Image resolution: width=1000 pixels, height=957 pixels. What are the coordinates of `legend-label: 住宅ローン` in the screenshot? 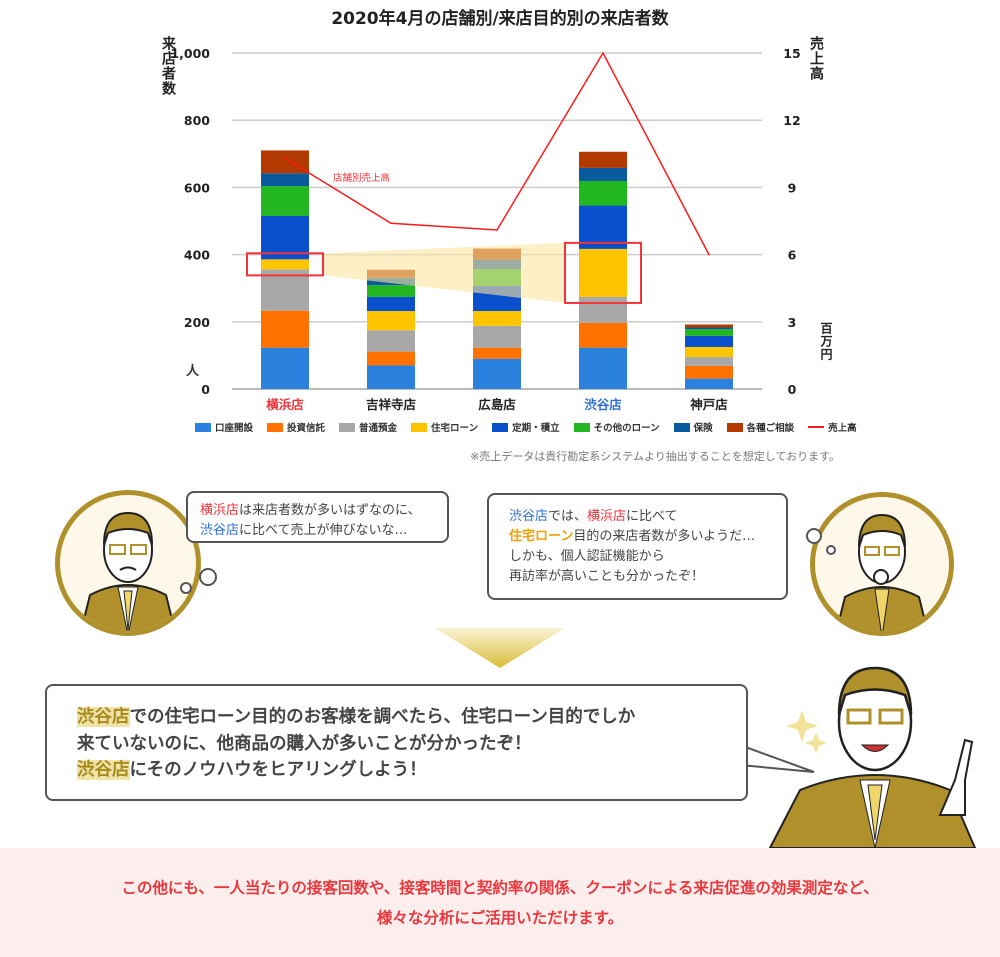 It's located at (455, 428).